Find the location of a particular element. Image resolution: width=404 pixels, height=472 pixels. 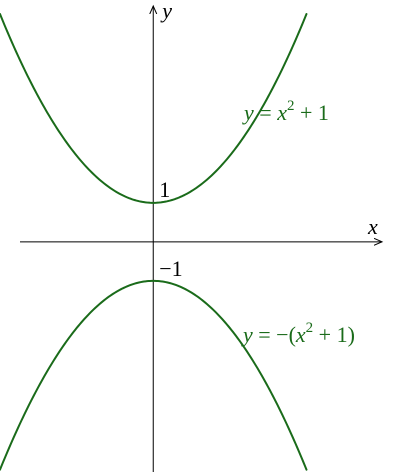

tick-label-minus-1: −1 is located at coordinates (170, 268).